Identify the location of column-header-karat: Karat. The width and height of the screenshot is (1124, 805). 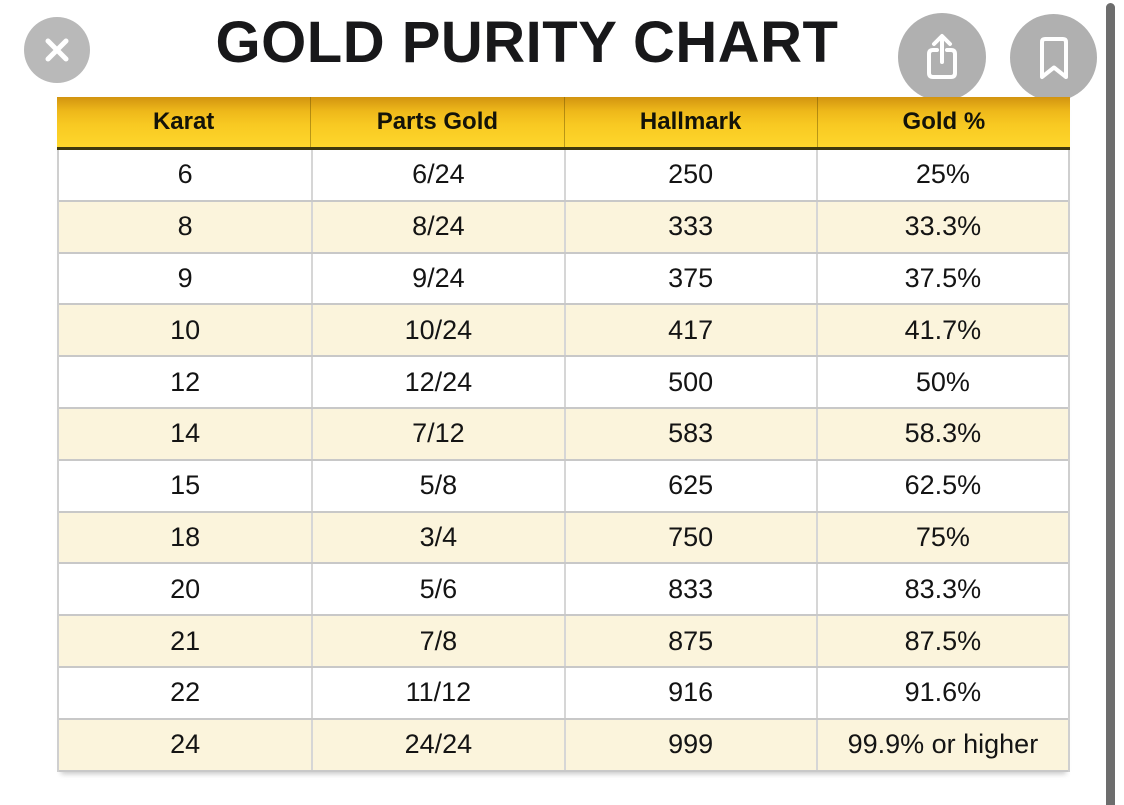
(183, 121).